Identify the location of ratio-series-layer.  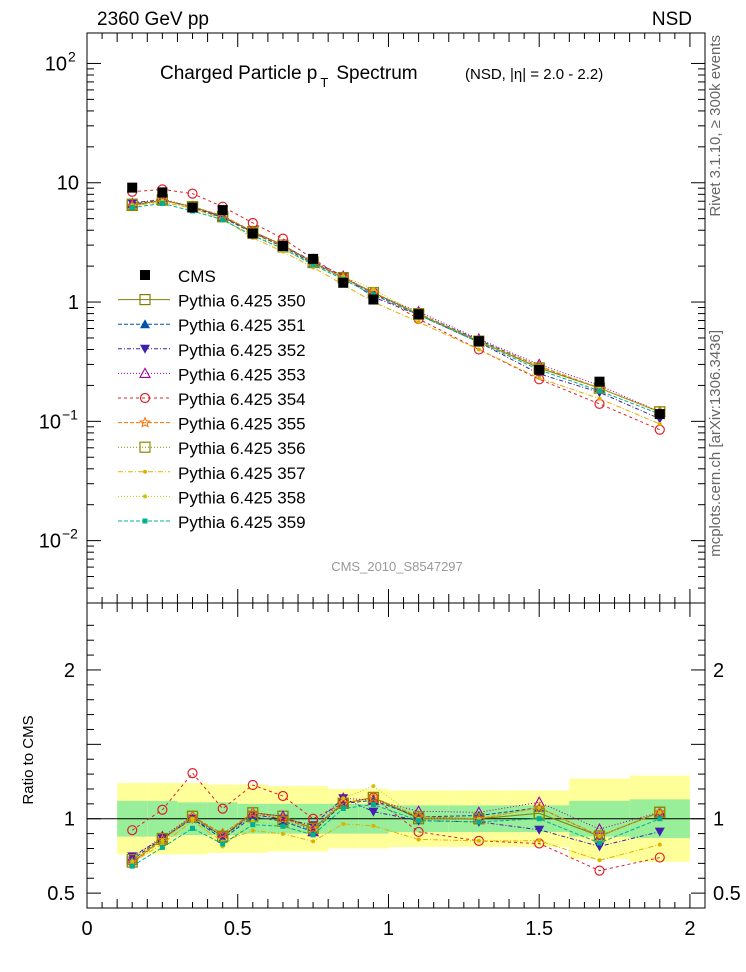
(396, 822).